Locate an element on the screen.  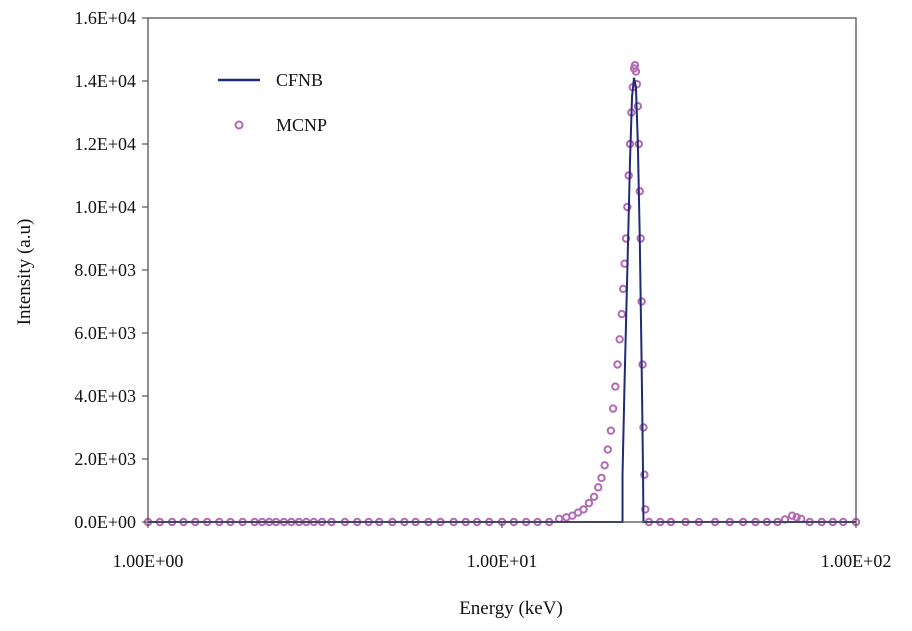
y-tick-label: 8.0E+03 is located at coordinates (105, 270).